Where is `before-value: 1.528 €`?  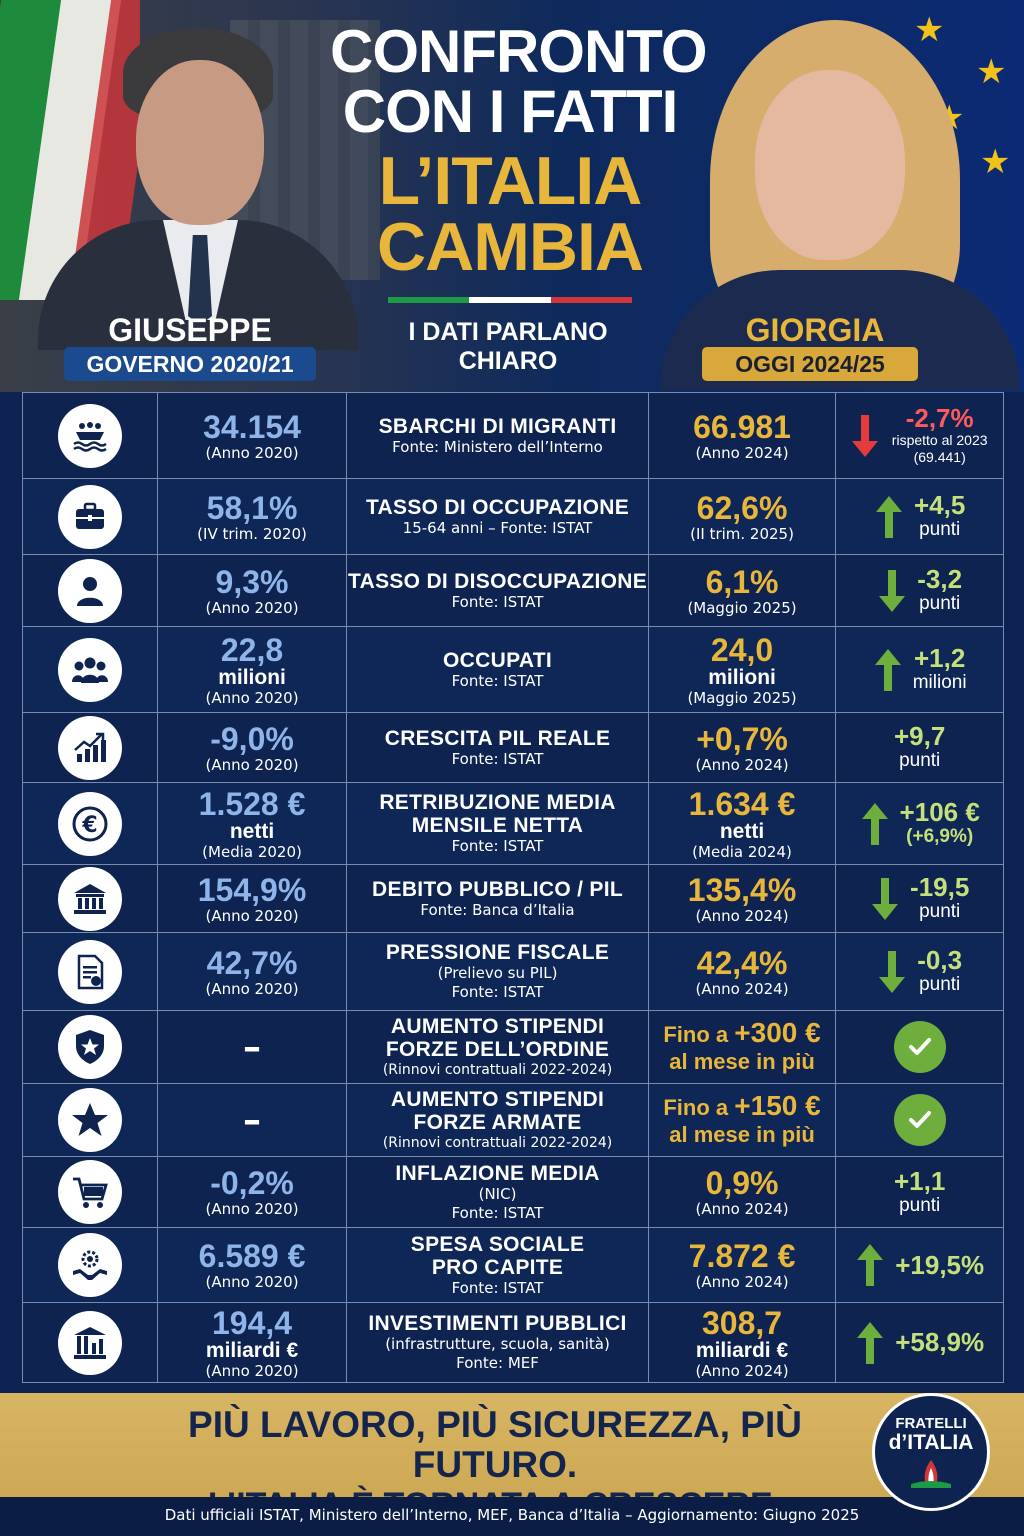
before-value: 1.528 € is located at coordinates (252, 803).